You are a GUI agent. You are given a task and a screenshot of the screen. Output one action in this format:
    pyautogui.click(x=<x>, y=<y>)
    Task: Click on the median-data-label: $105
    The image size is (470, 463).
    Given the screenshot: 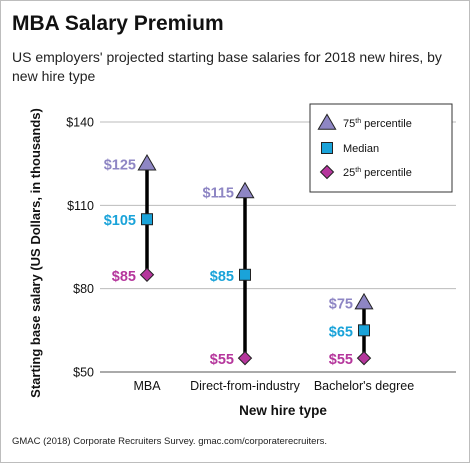 What is the action you would take?
    pyautogui.click(x=120, y=221)
    